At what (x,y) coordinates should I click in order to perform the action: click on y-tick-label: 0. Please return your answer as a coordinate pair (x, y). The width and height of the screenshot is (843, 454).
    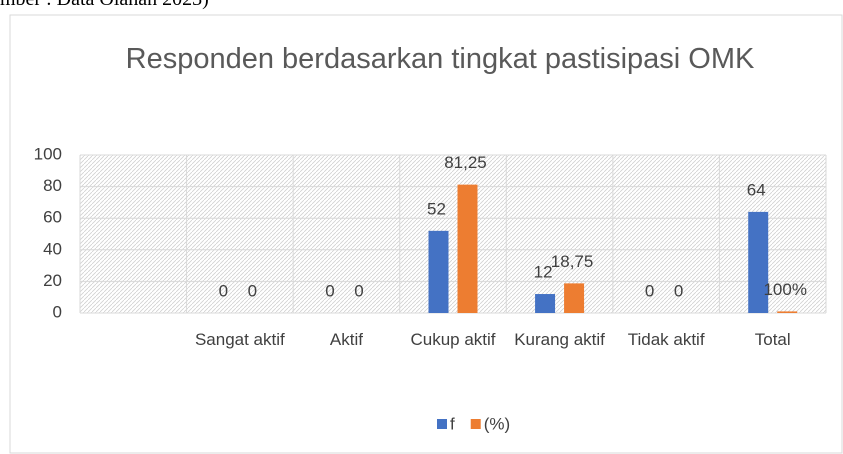
    Looking at the image, I should click on (57, 311).